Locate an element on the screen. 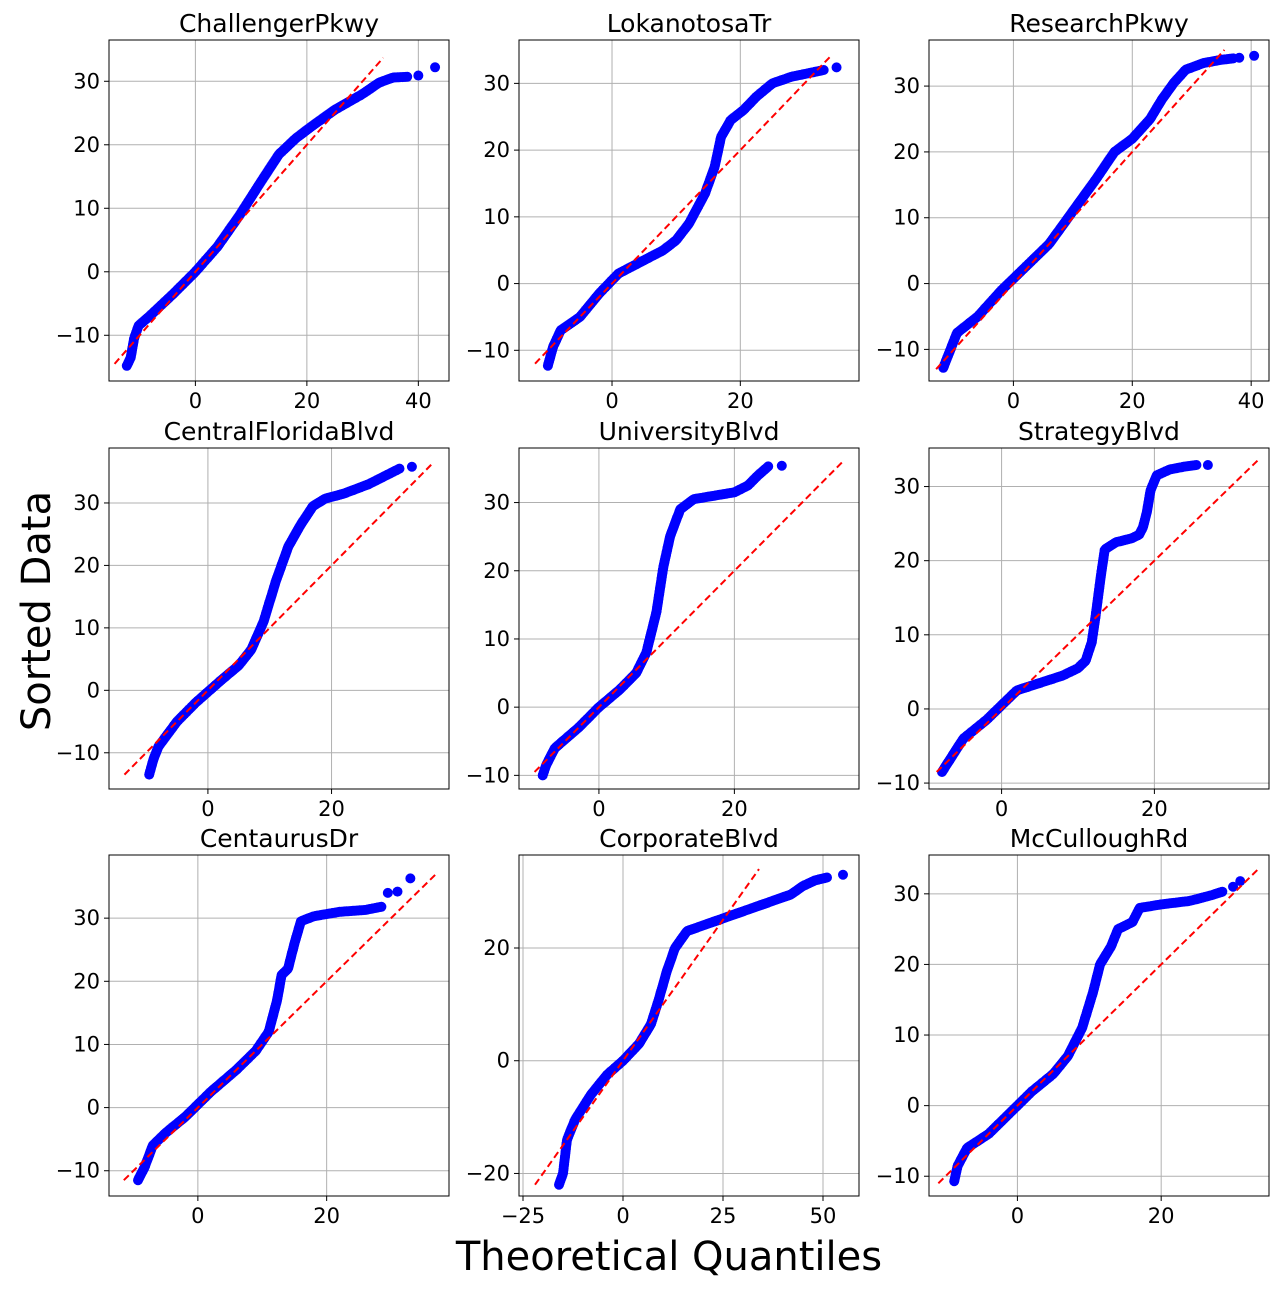  subplot-7: CorporateBlvd −25 0 25 50 −20 0 20 is located at coordinates (663, 1026).